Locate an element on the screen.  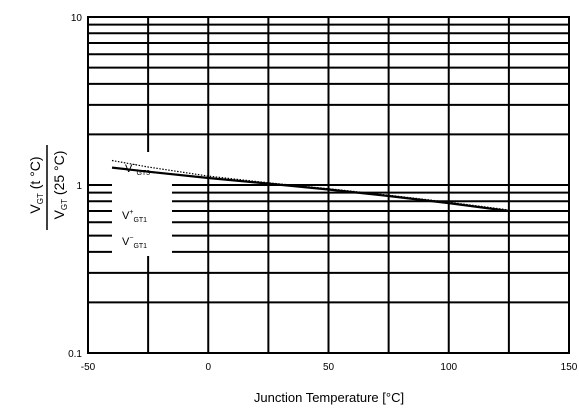
annotation-vgt1-plus: V+GT1 is located at coordinates (134, 216).